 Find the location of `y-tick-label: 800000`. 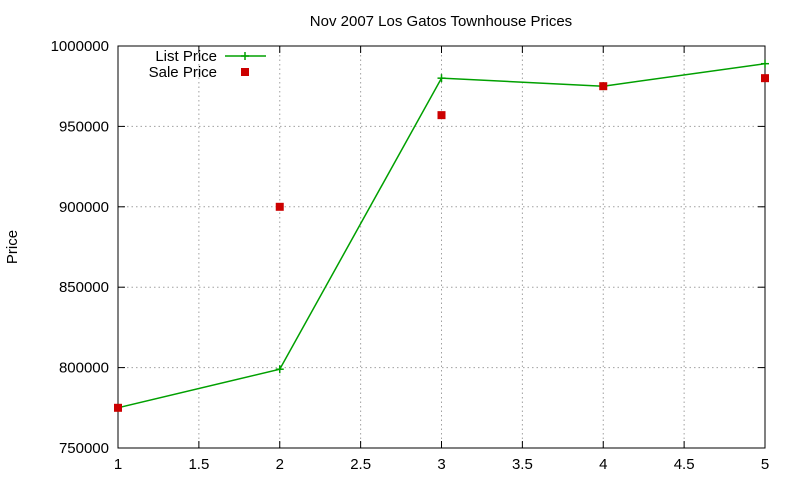

y-tick-label: 800000 is located at coordinates (84, 368).